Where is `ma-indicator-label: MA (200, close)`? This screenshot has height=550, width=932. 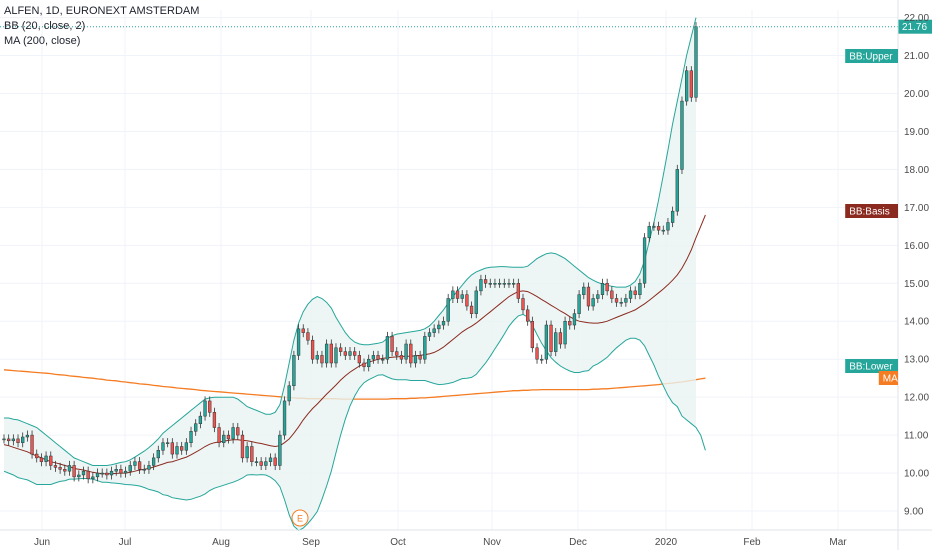
ma-indicator-label: MA (200, close) is located at coordinates (42, 41).